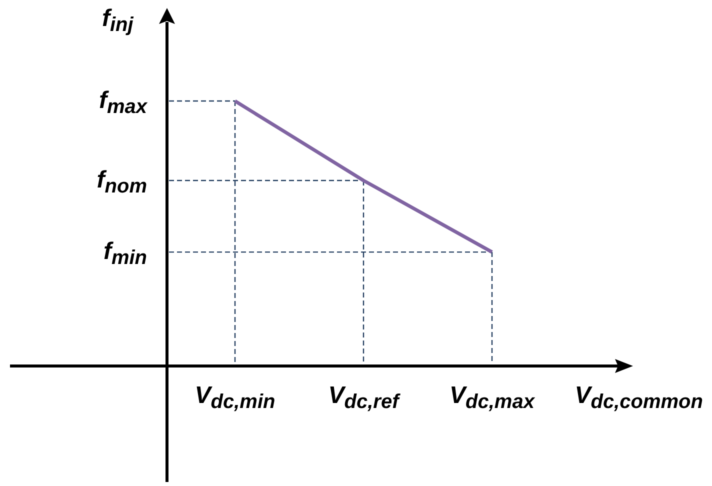  I want to click on x-tick-label: V$_{dc,max}$, so click(493, 397).